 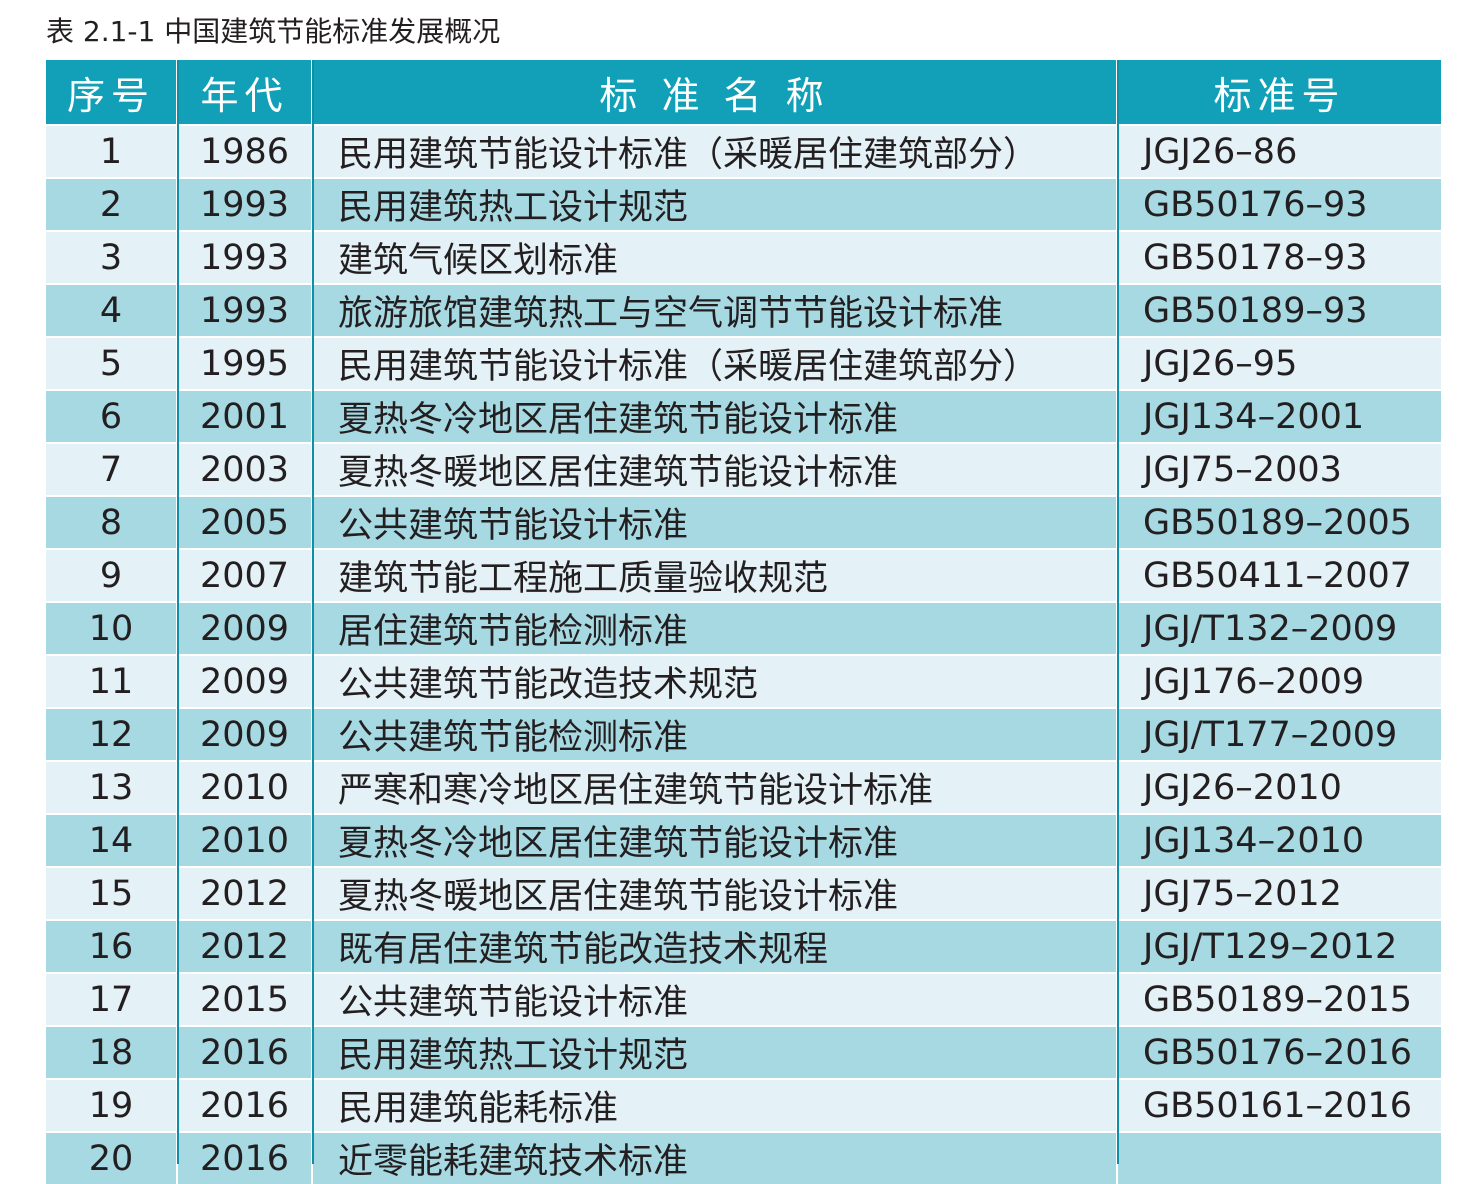 I want to click on cell-code: JGJ/T129–2012, so click(x=1278, y=946).